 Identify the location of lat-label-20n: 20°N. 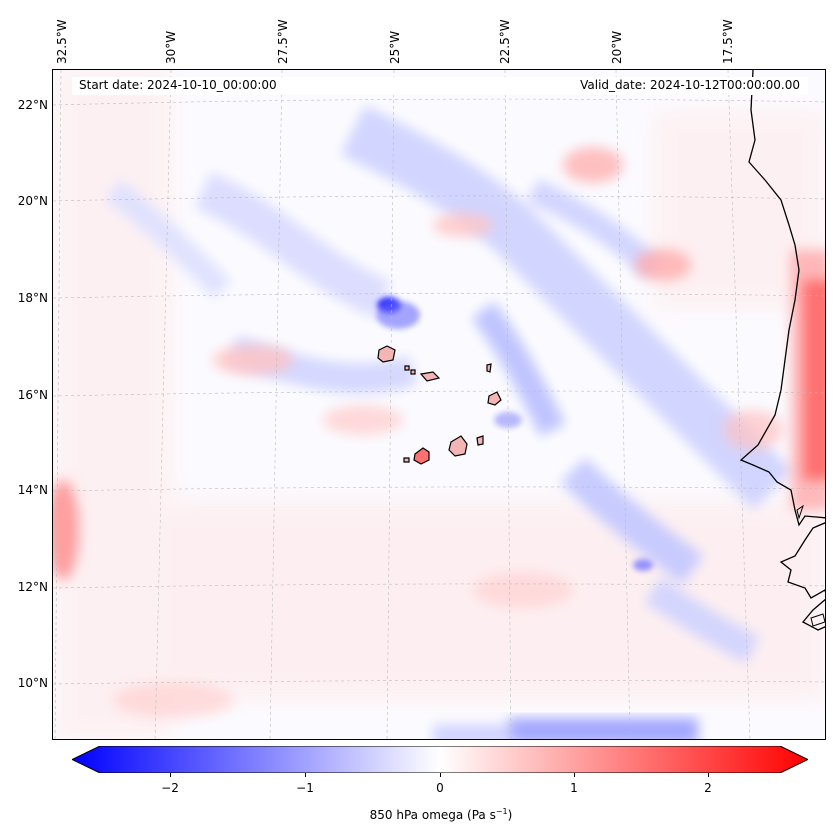
(32, 201).